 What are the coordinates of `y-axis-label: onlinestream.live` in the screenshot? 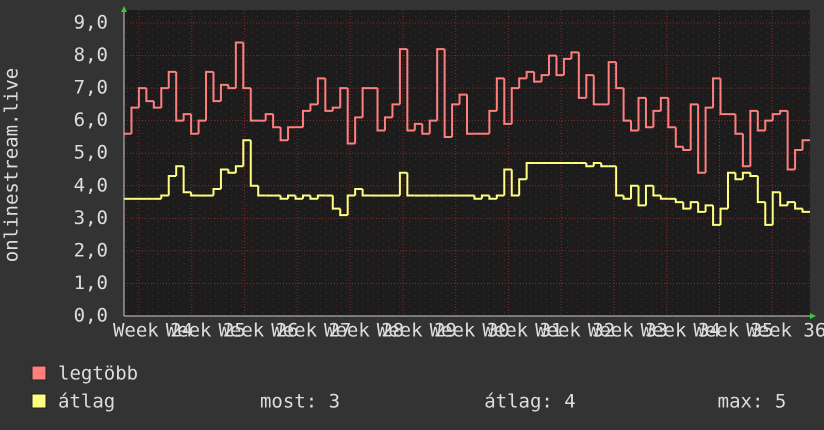 It's located at (12, 165).